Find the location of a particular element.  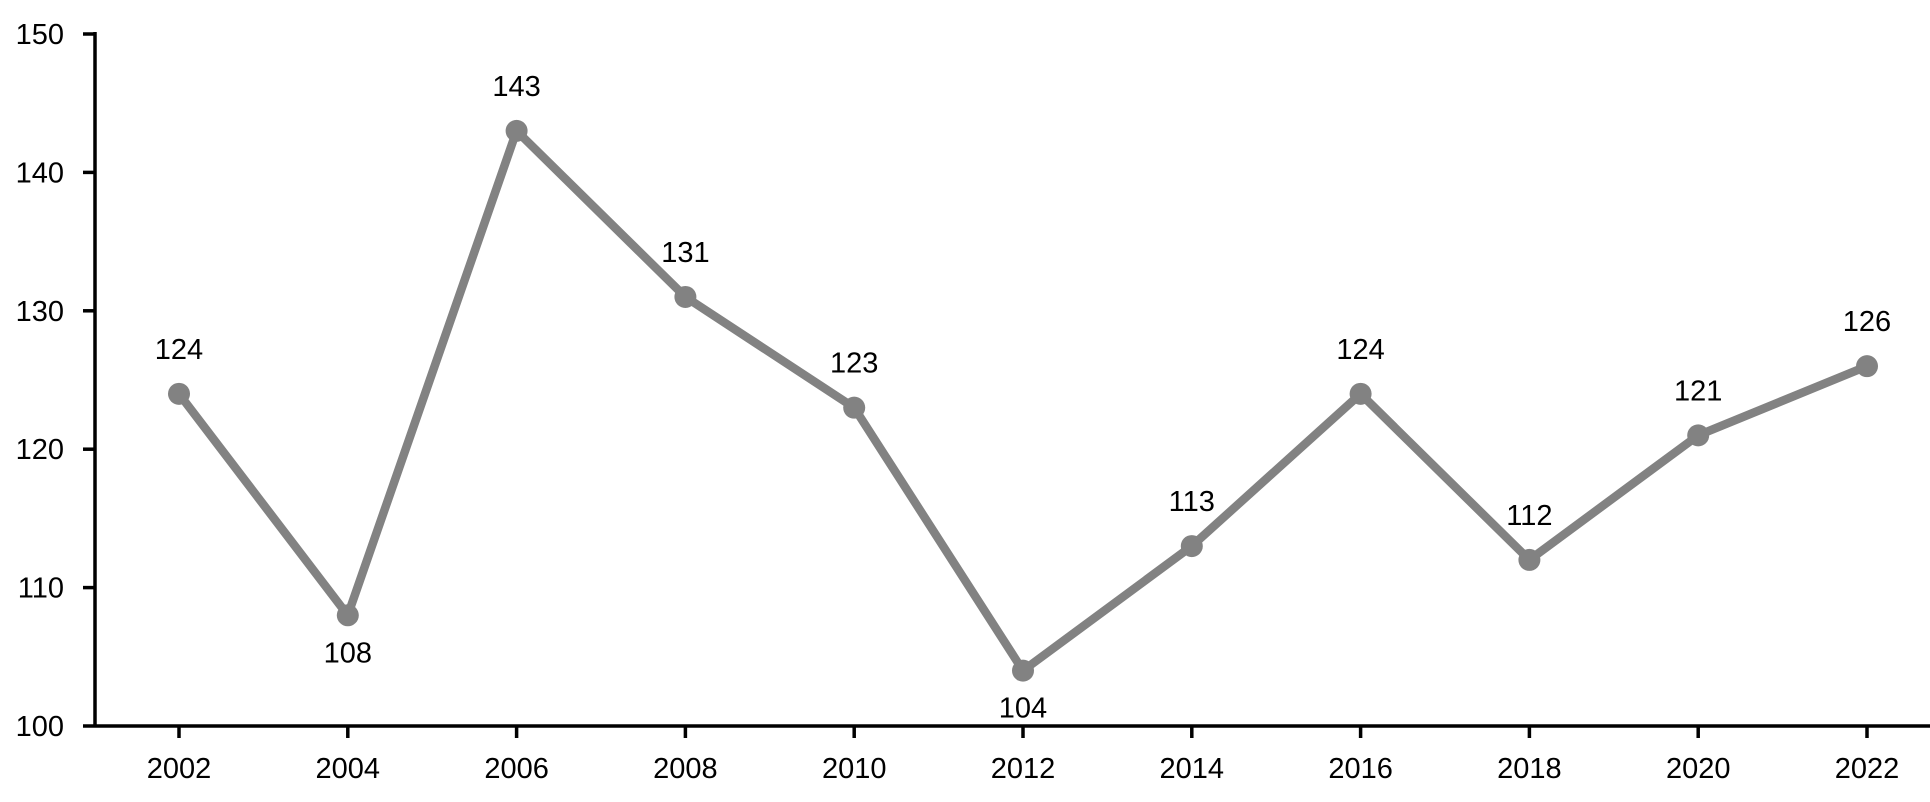

data-point-label: 108 is located at coordinates (348, 653).